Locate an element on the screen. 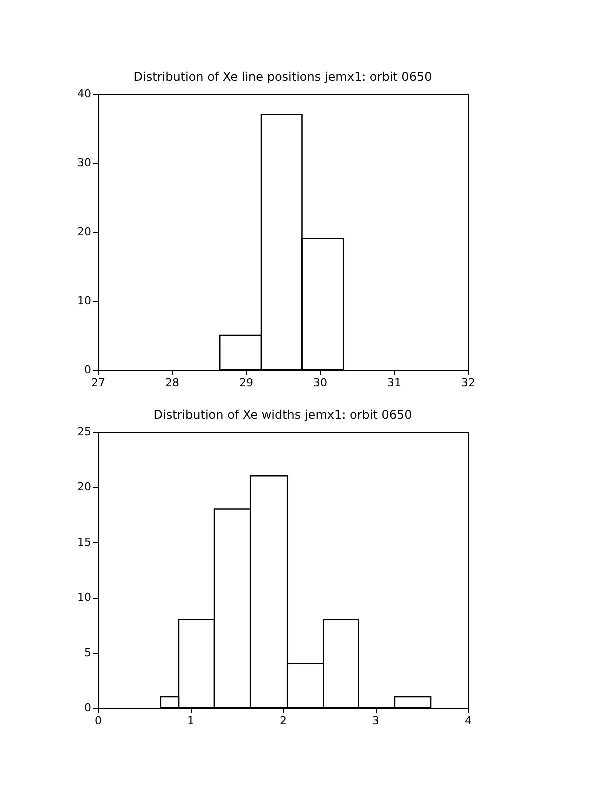 The image size is (612, 792). x-tick-label: 30 is located at coordinates (321, 383).